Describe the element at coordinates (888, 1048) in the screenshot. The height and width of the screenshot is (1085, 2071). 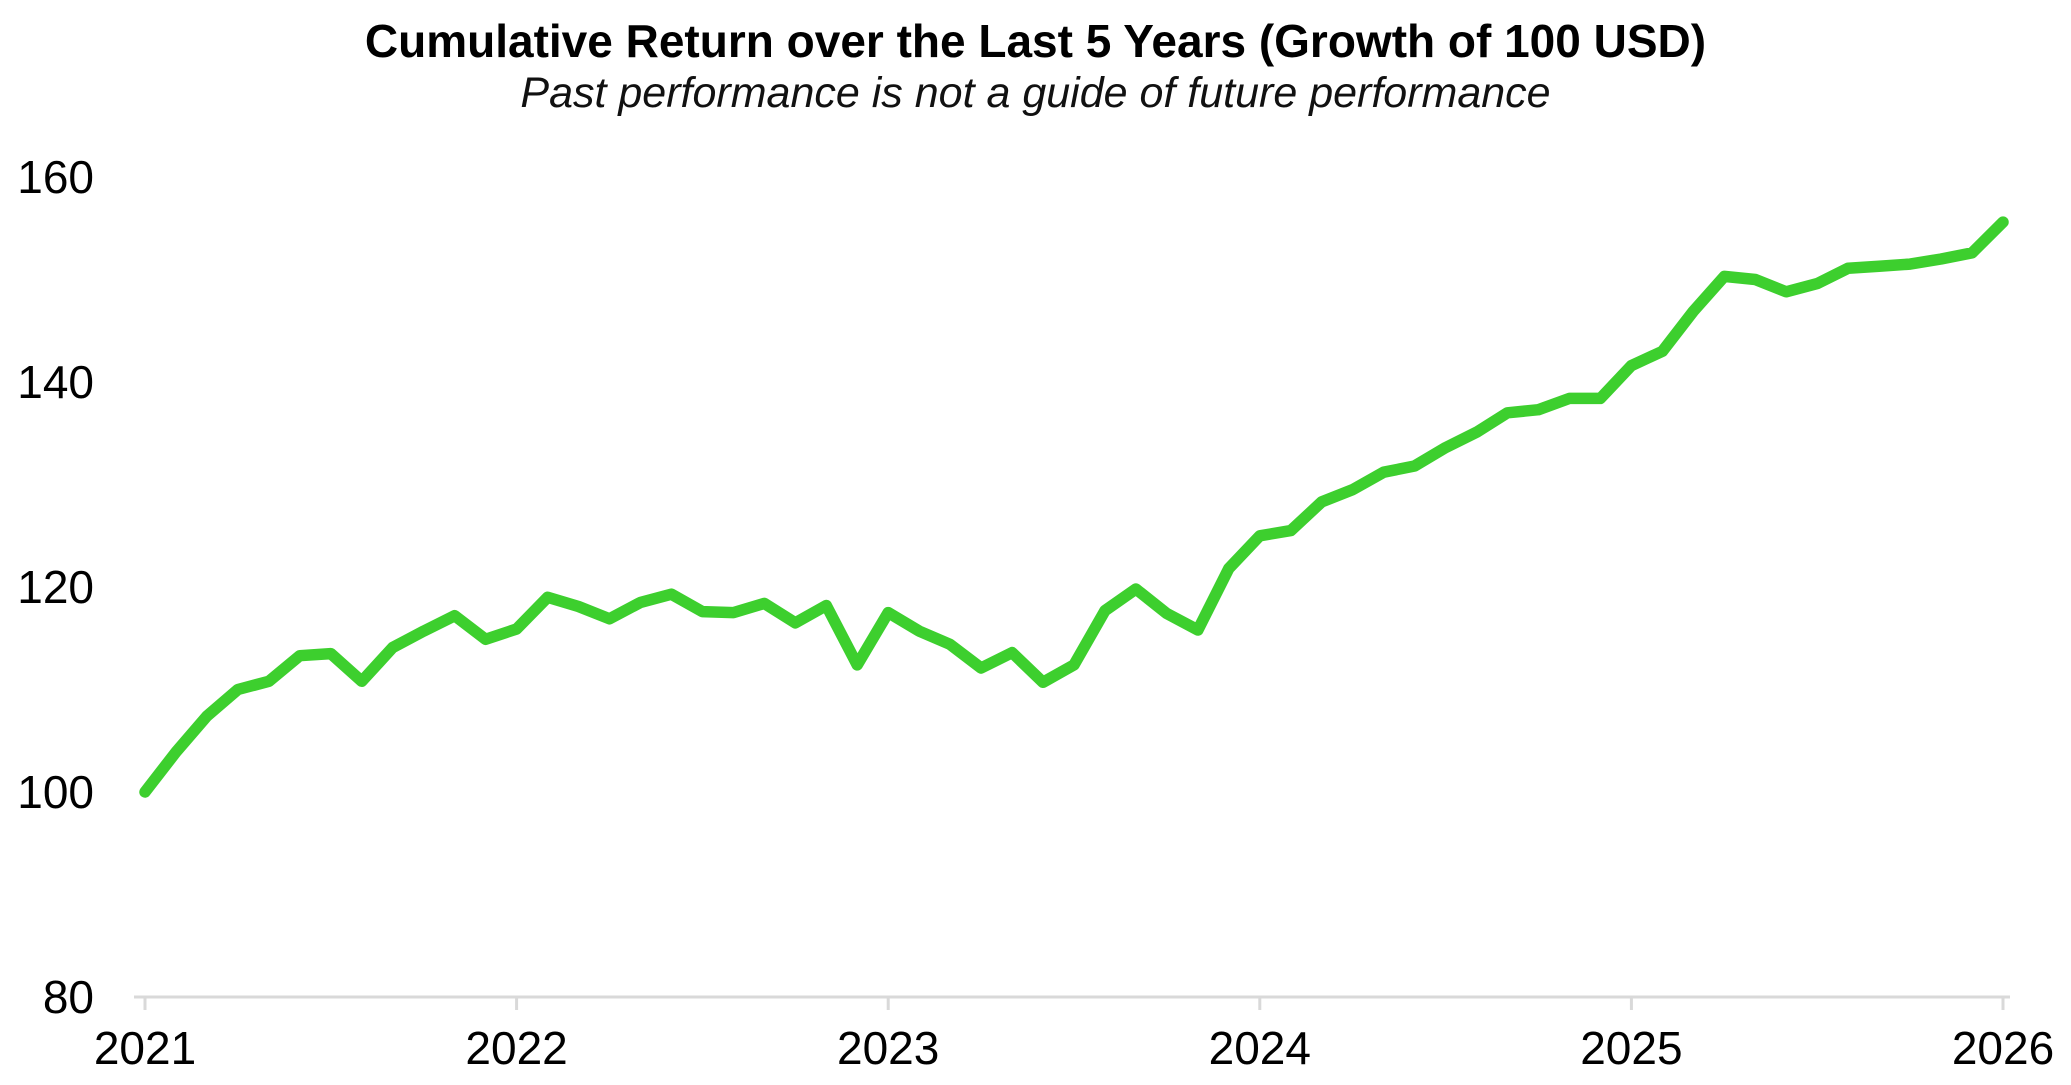
I see `x-axis-tick-label: 2023` at that location.